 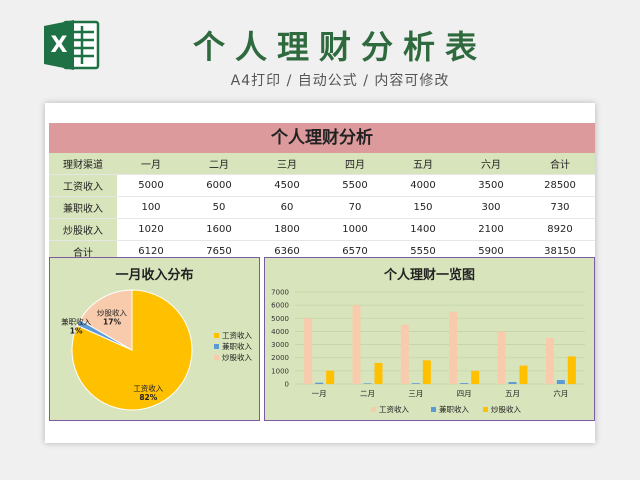 What do you see at coordinates (148, 397) in the screenshot?
I see `slice-pct: 82%` at bounding box center [148, 397].